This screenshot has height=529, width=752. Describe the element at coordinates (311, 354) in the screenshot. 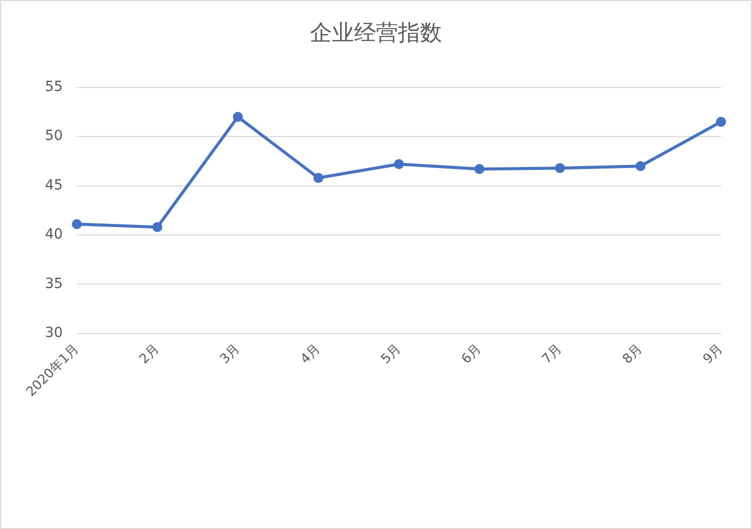

I see `x-tick-label: 4月` at that location.